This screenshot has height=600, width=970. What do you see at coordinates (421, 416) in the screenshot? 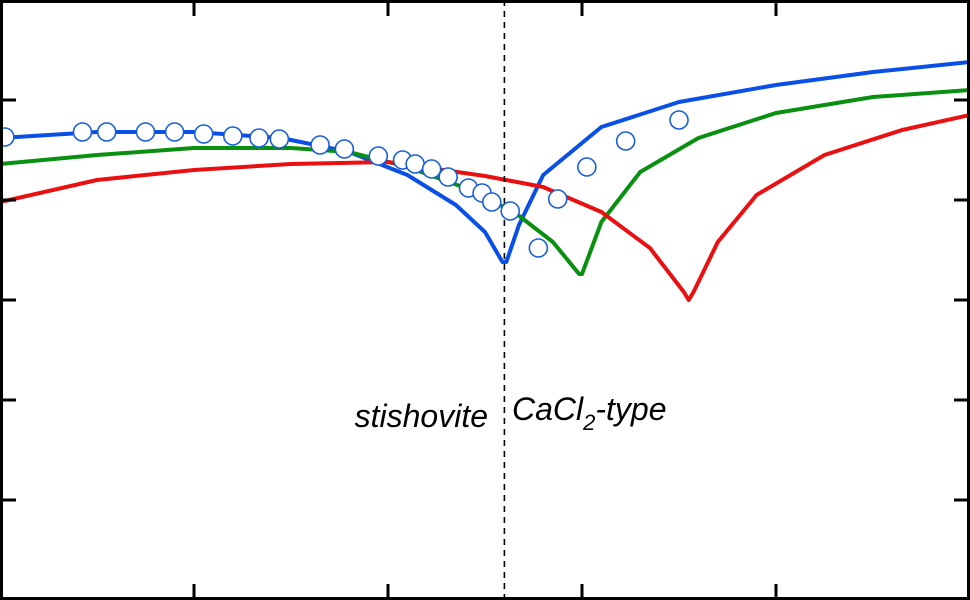
I see `stishovite-label: stishovite` at bounding box center [421, 416].